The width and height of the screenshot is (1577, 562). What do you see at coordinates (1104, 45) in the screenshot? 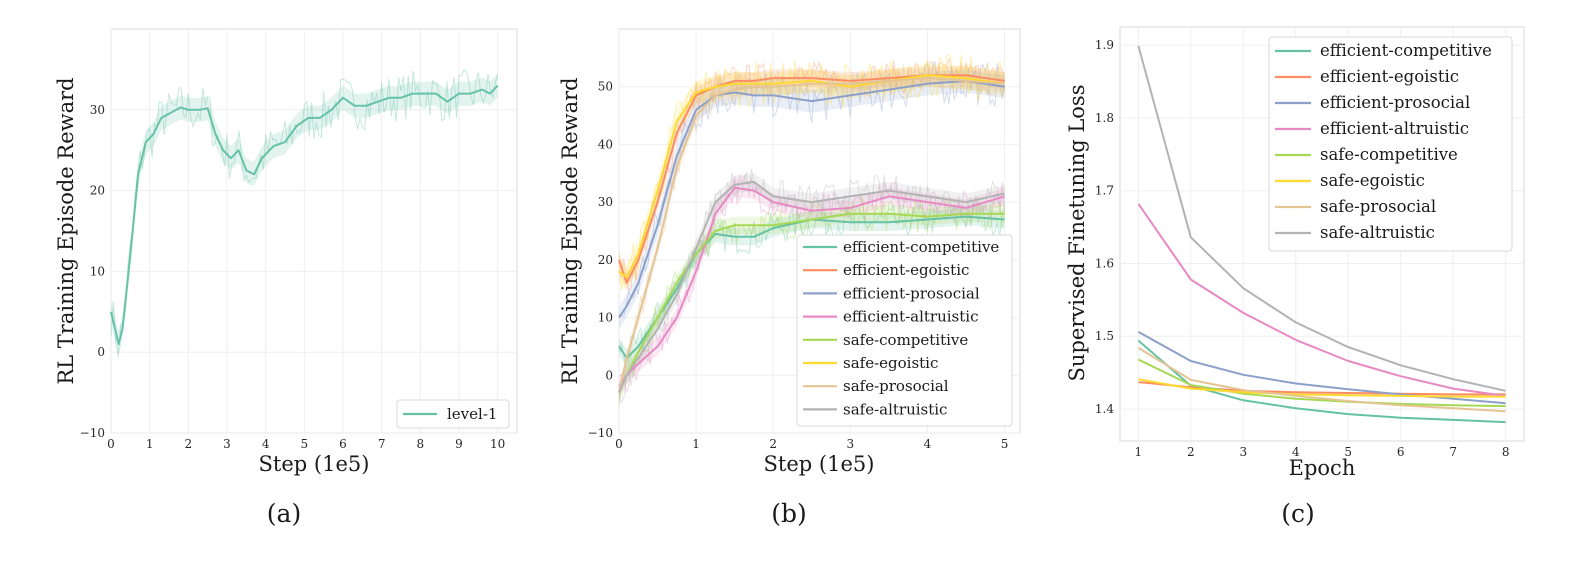
I see `y-tick-label: 1.9` at bounding box center [1104, 45].